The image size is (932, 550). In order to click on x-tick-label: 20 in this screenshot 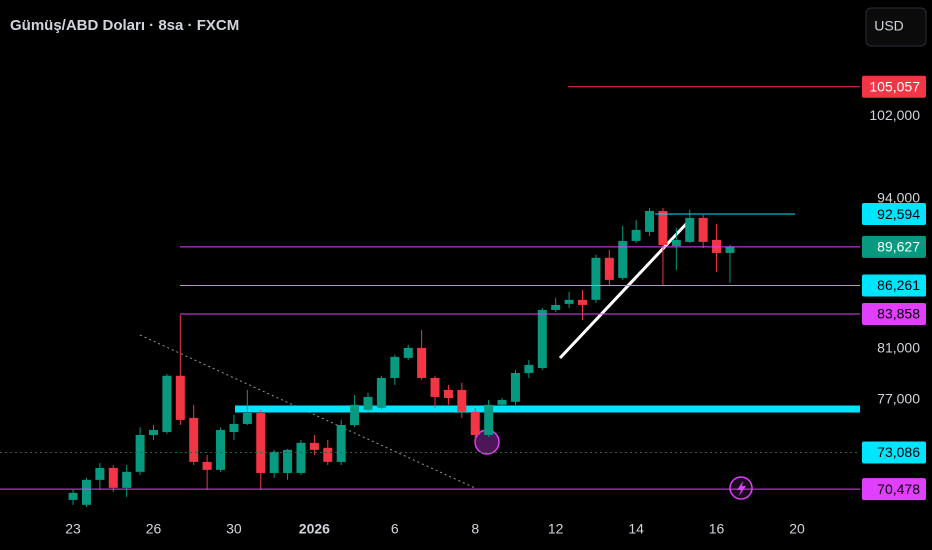, I will do `click(797, 529)`.